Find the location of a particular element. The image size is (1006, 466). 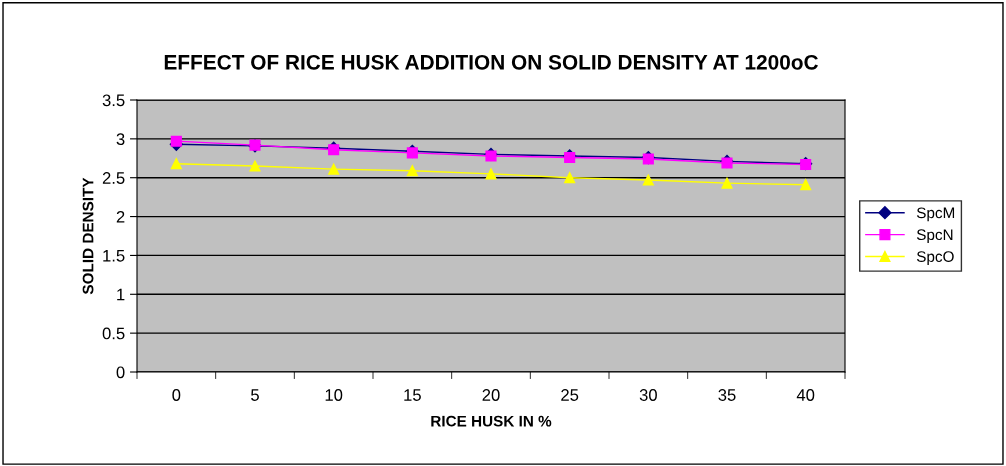

x-tick-label: 40 is located at coordinates (805, 395).